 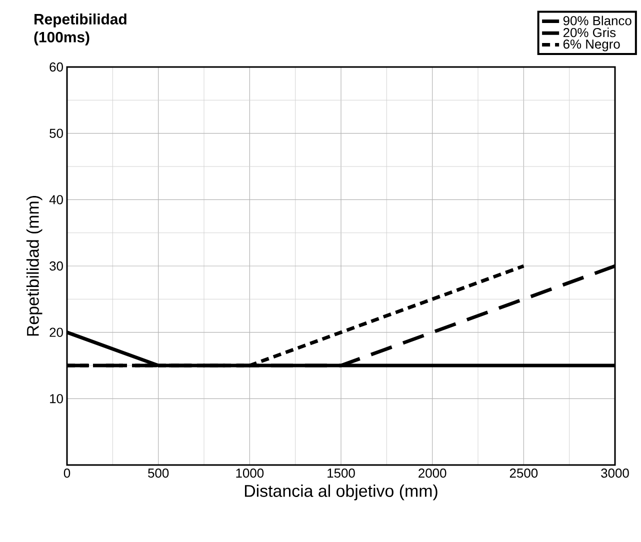 What do you see at coordinates (56, 133) in the screenshot?
I see `y-tick-label: 50` at bounding box center [56, 133].